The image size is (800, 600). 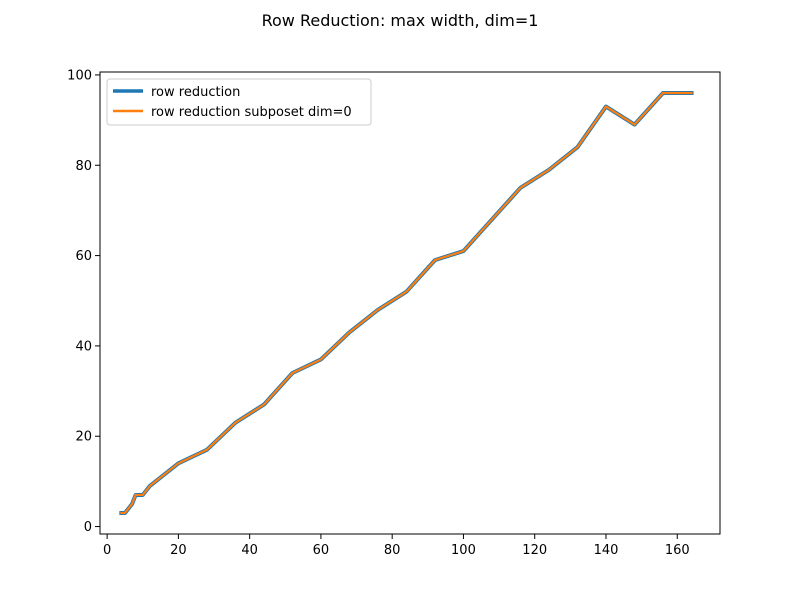 I want to click on legend-box, so click(x=239, y=102).